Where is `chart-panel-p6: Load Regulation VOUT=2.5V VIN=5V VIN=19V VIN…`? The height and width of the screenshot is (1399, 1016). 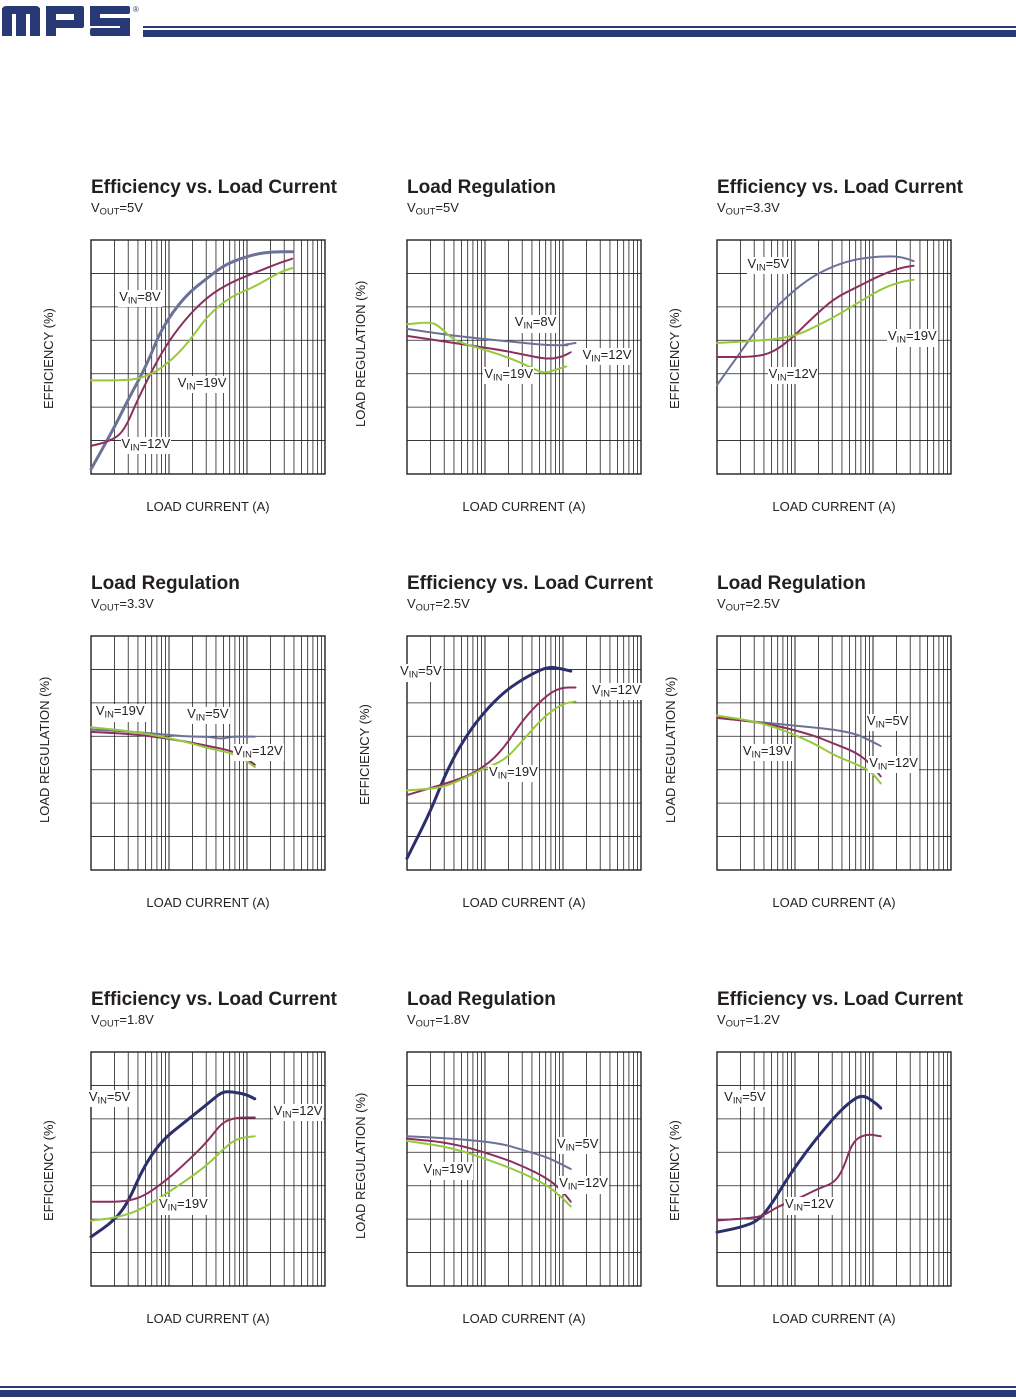
chart-panel-p6: Load Regulation VOUT=2.5V VIN=5V VIN=19V VIN… is located at coordinates (839, 748).